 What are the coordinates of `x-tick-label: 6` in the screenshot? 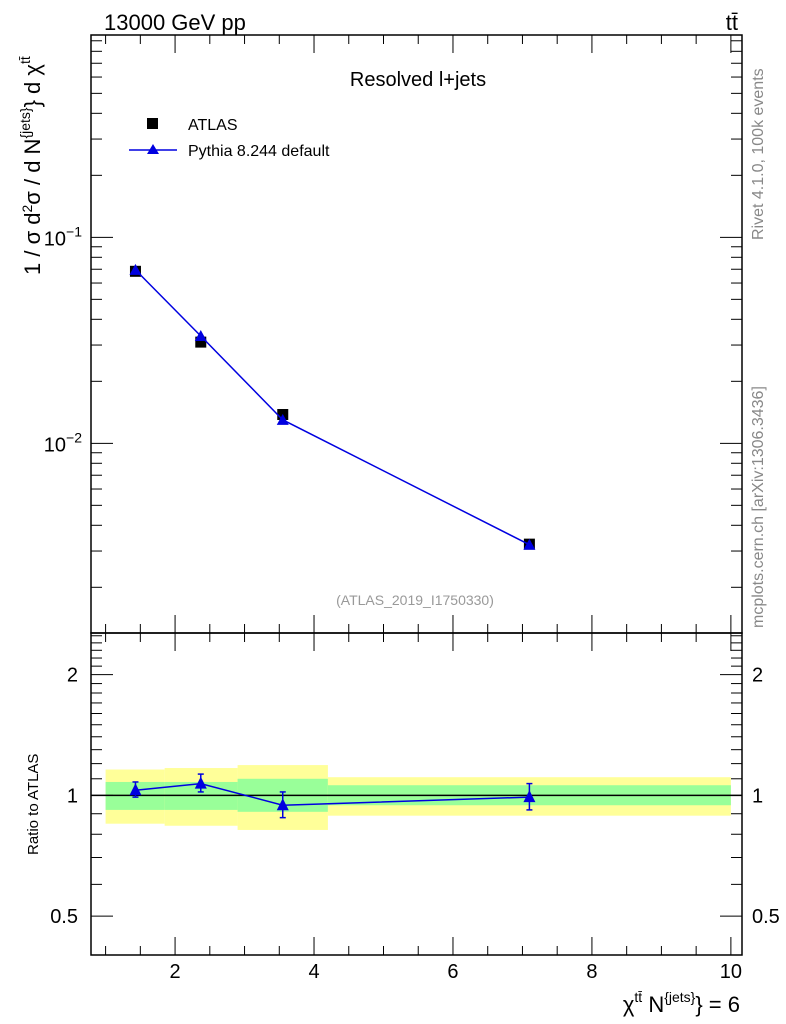 It's located at (452, 972).